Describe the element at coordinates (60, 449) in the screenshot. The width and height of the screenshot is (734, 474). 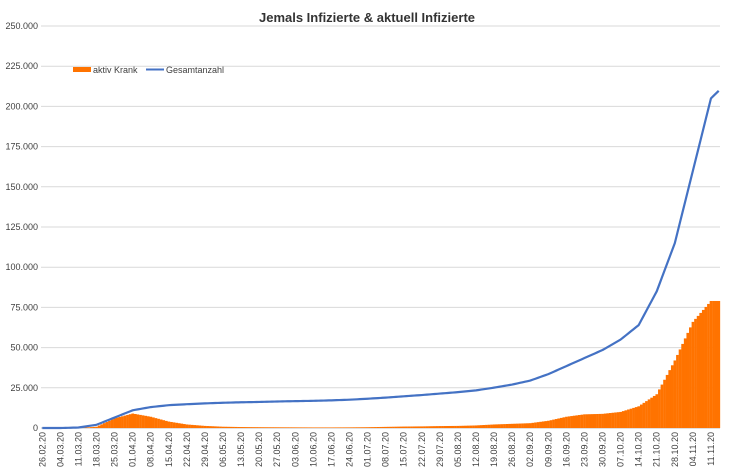
I see `x-tick-label: 04.03.20` at that location.